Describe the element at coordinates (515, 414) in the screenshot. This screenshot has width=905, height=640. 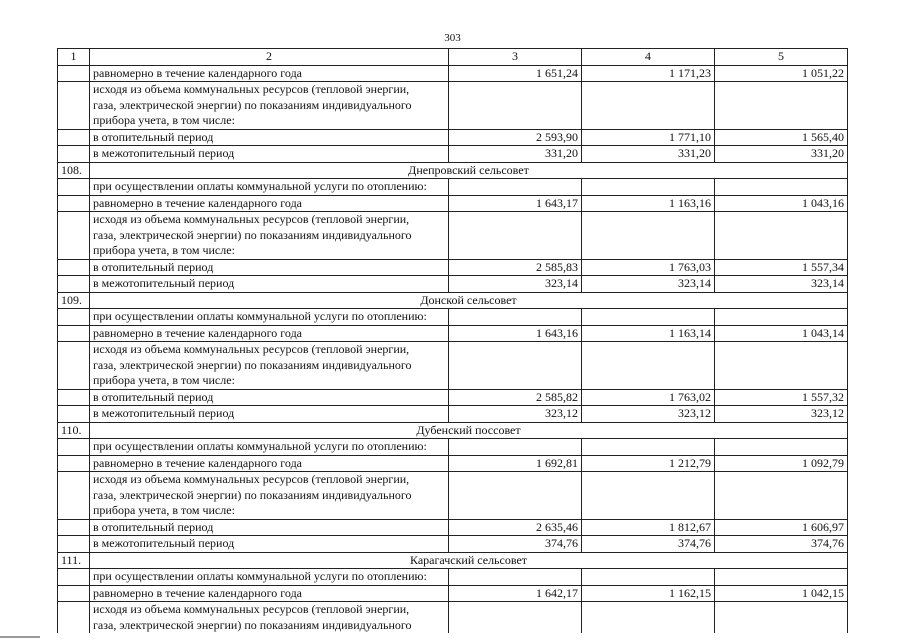
I see `value-col-3: 323,12` at that location.